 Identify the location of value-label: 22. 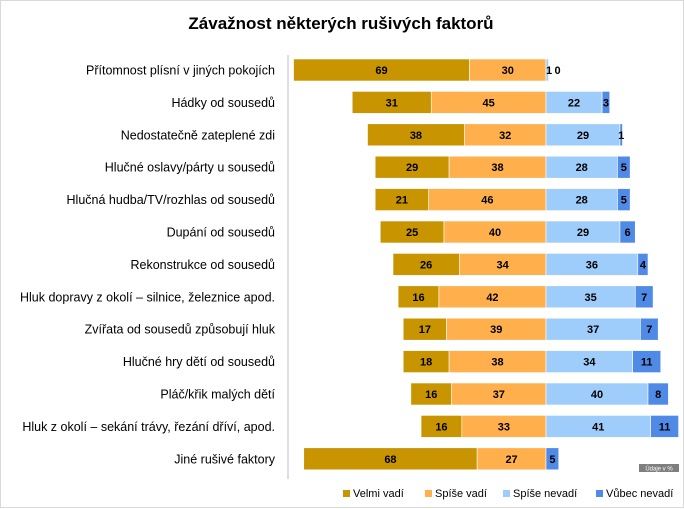
(574, 103).